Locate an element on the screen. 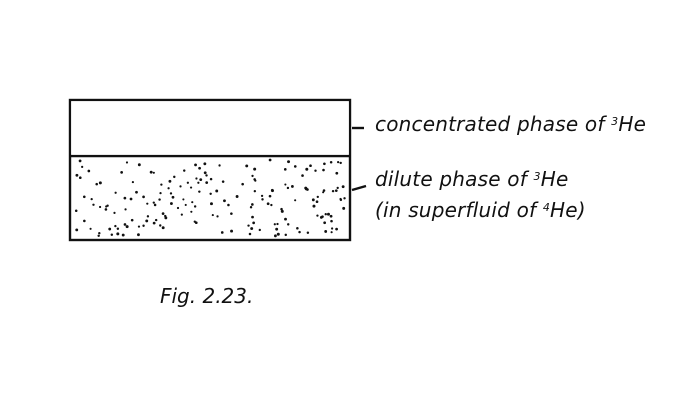 This screenshot has height=400, width=700. bottom-label-line2-isotope-mass: 4 is located at coordinates (546, 207).